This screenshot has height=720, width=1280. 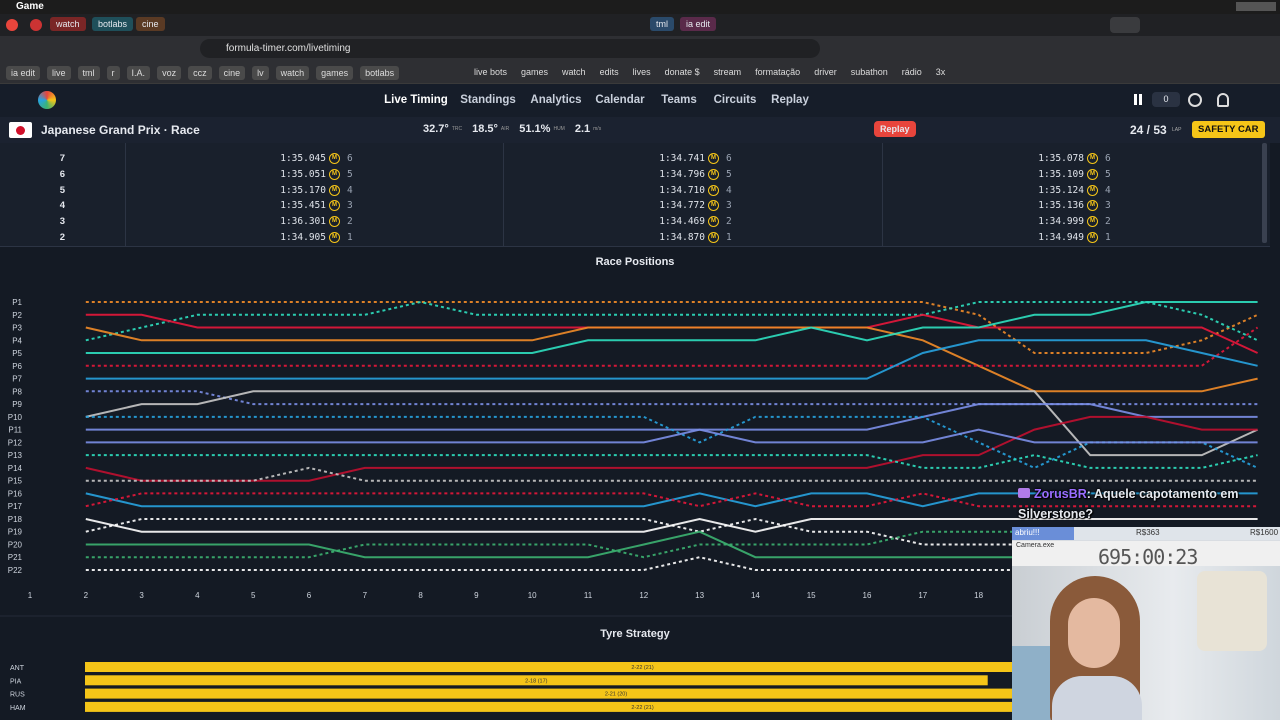 I want to click on bookmark: live, so click(x=59, y=73).